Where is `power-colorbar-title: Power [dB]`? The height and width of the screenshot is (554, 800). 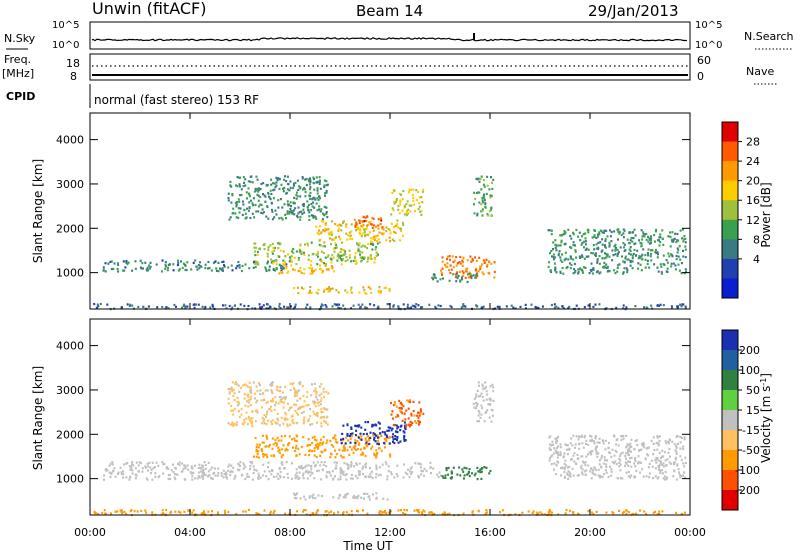
power-colorbar-title: Power [dB] is located at coordinates (766, 214).